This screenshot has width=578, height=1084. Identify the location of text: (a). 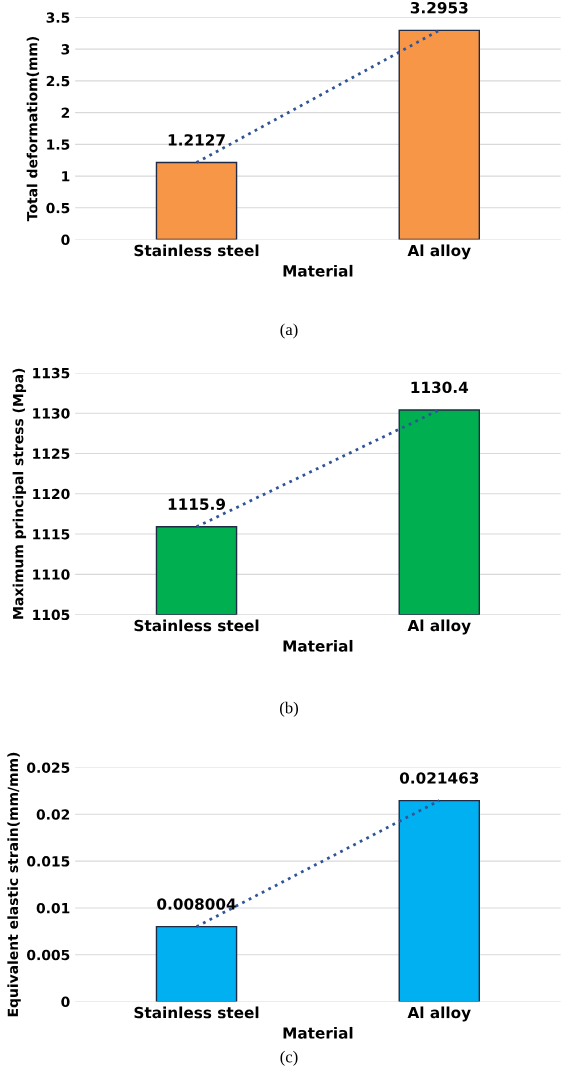
(289, 331).